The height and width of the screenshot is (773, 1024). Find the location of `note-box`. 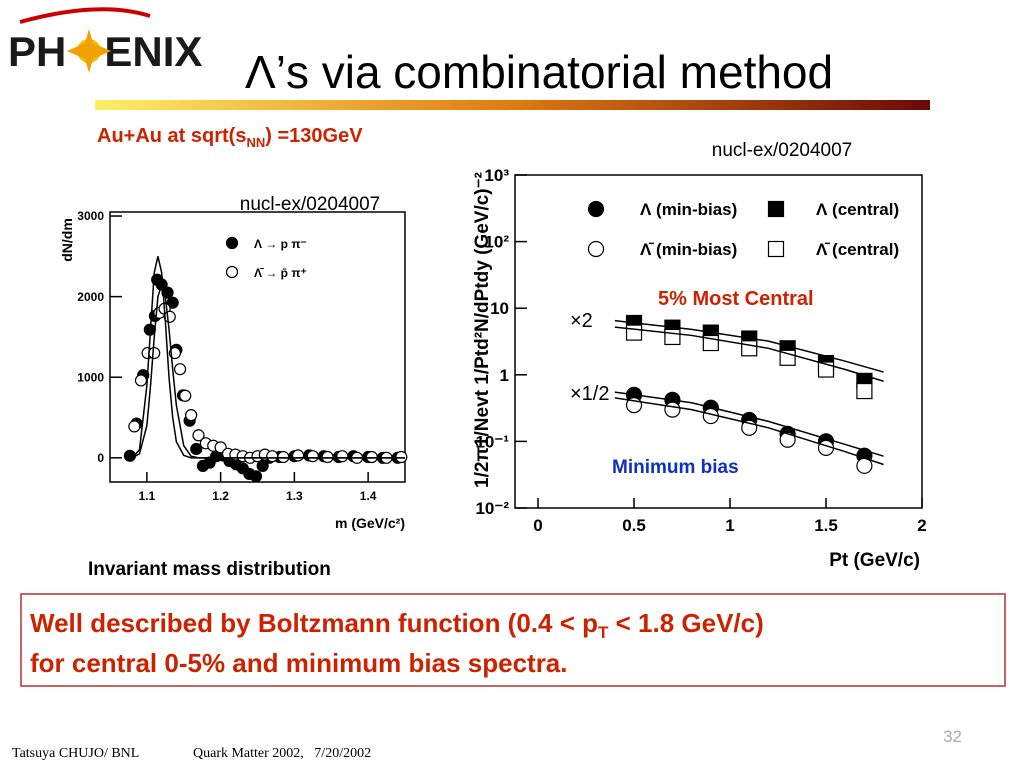

note-box is located at coordinates (513, 640).